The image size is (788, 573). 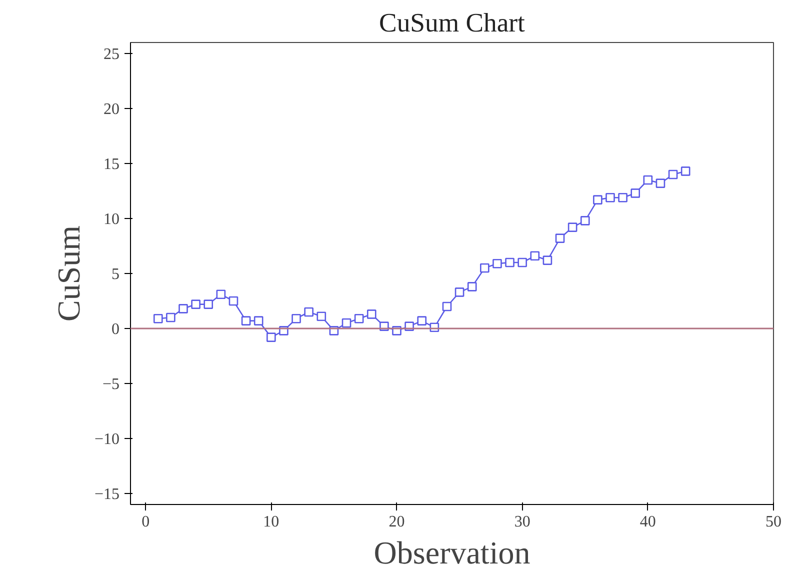 What do you see at coordinates (271, 522) in the screenshot?
I see `x-tick-label: 10` at bounding box center [271, 522].